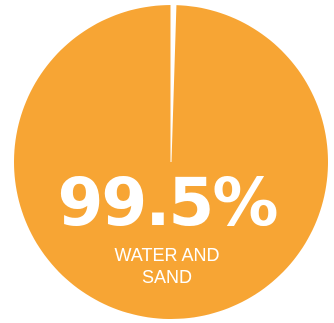 This screenshot has width=334, height=323. I want to click on main-slice-label: WATER AND SAND, so click(167, 266).